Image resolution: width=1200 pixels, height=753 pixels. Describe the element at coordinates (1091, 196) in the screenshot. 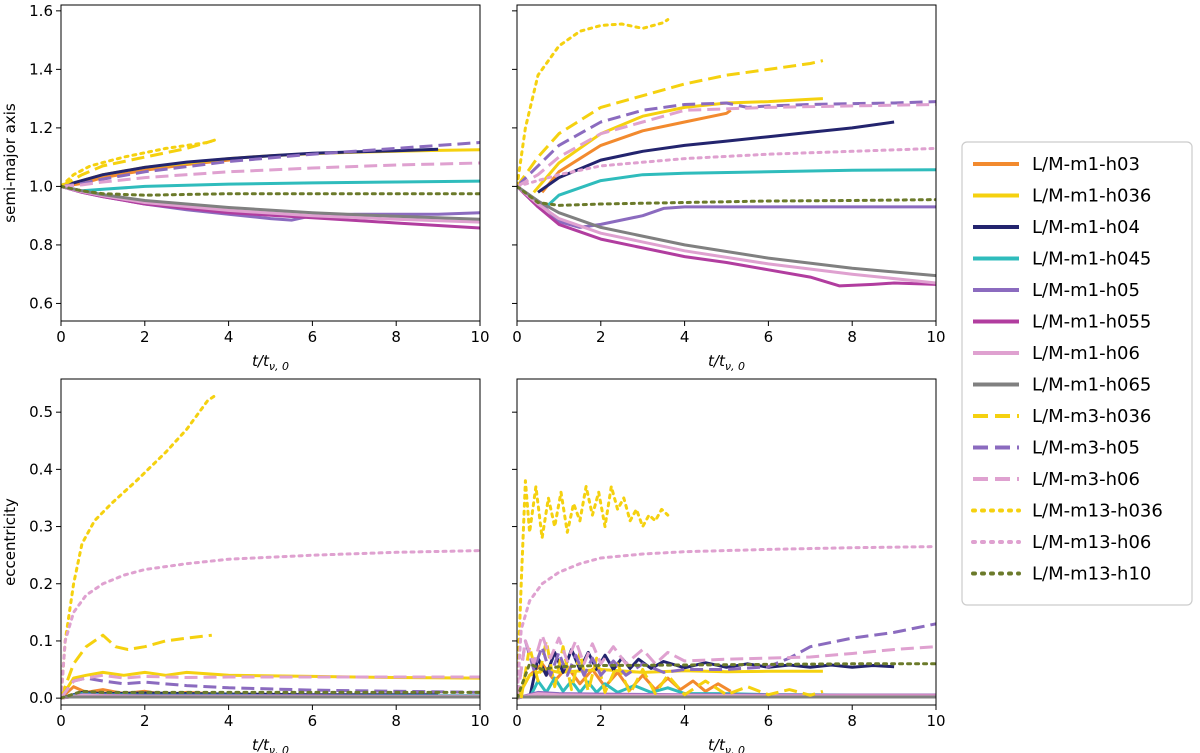

I see `legend-label-l-m-m1-h036: L/M-m1-h036` at that location.